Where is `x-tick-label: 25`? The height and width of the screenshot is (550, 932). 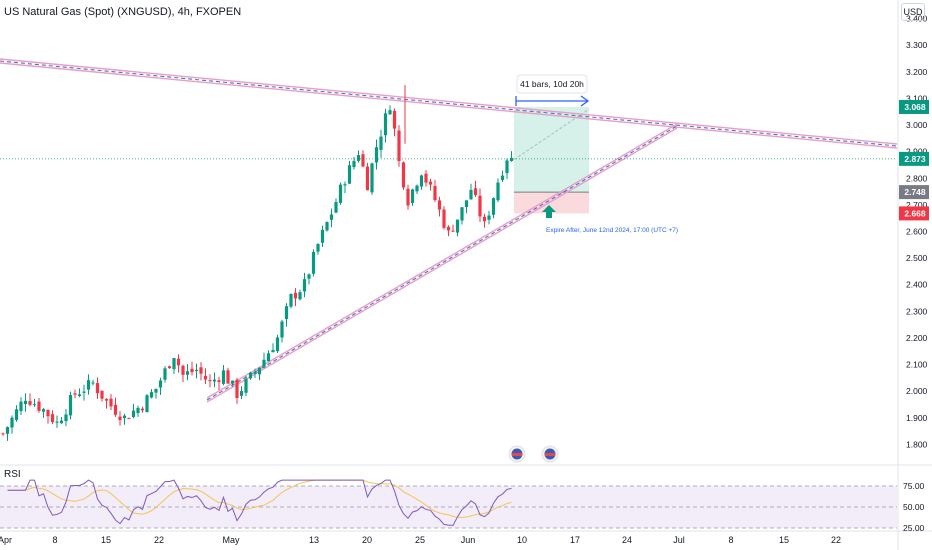
x-tick-label: 25 is located at coordinates (420, 540).